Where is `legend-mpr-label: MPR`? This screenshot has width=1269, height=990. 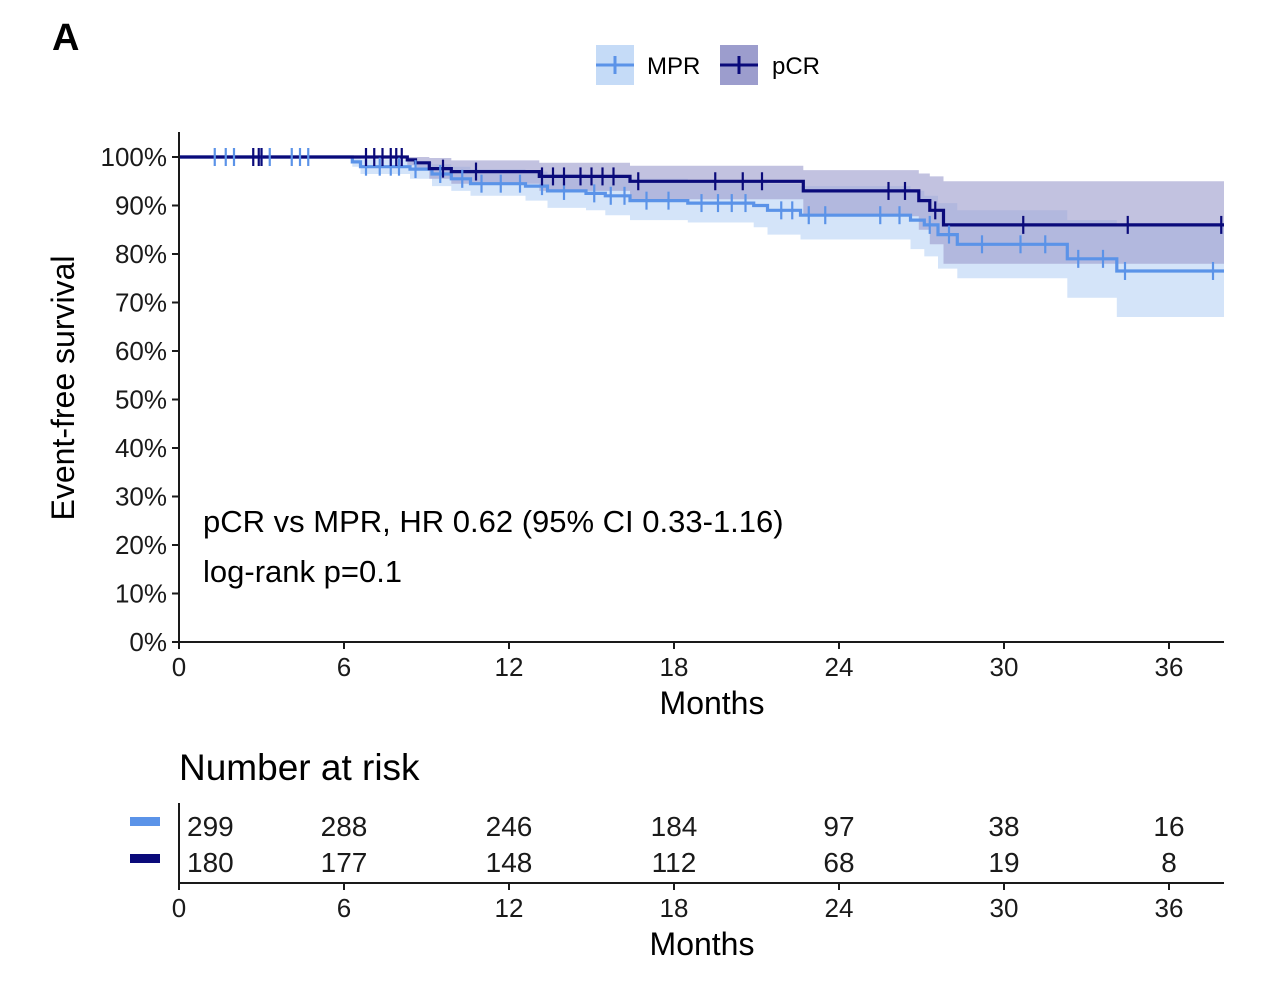
legend-mpr-label: MPR is located at coordinates (673, 66).